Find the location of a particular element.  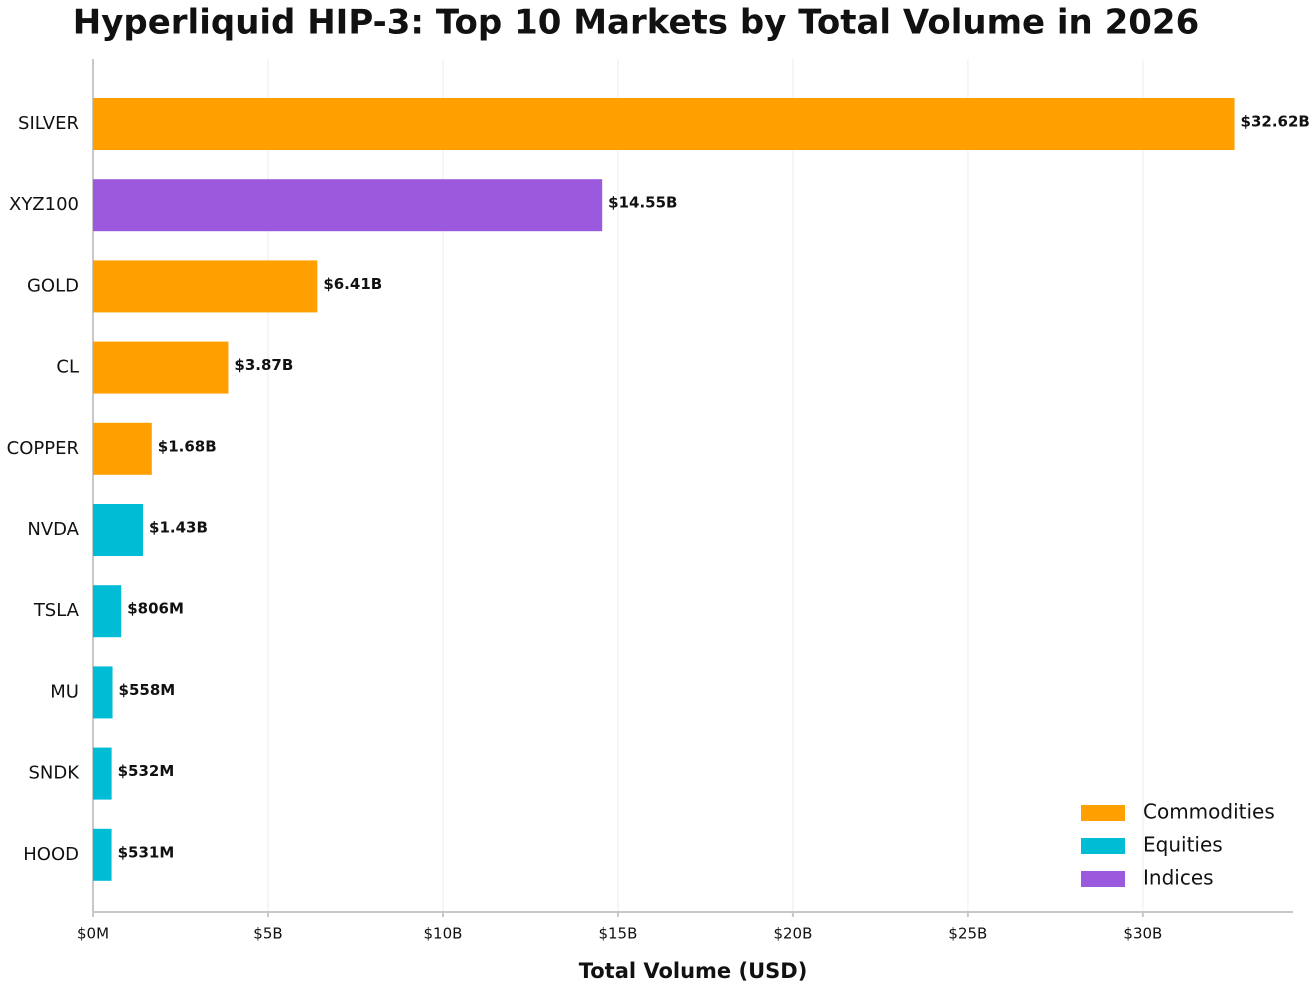

x-axis-label: Total Volume (USD) is located at coordinates (693, 971).